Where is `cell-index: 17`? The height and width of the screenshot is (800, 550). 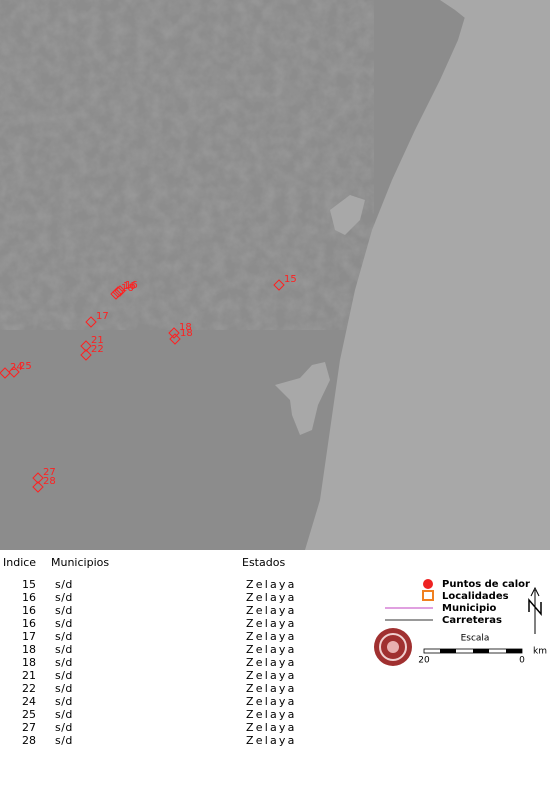 cell-index: 17 is located at coordinates (29, 636).